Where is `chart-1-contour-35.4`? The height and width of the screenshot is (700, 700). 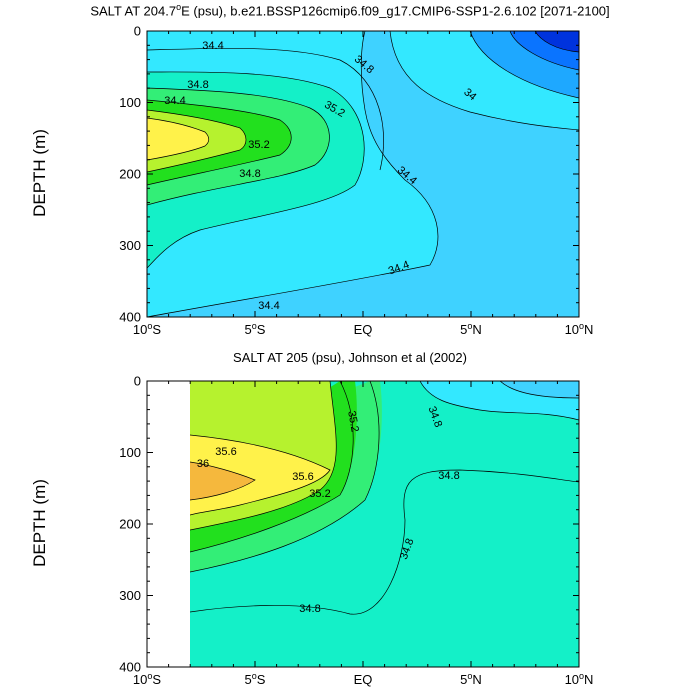
chart-1-contour-35.4 is located at coordinates (197, 141).